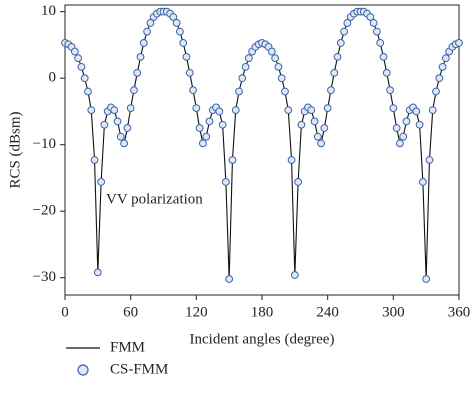 The width and height of the screenshot is (474, 410). I want to click on y-tick-label: −20, so click(44, 211).